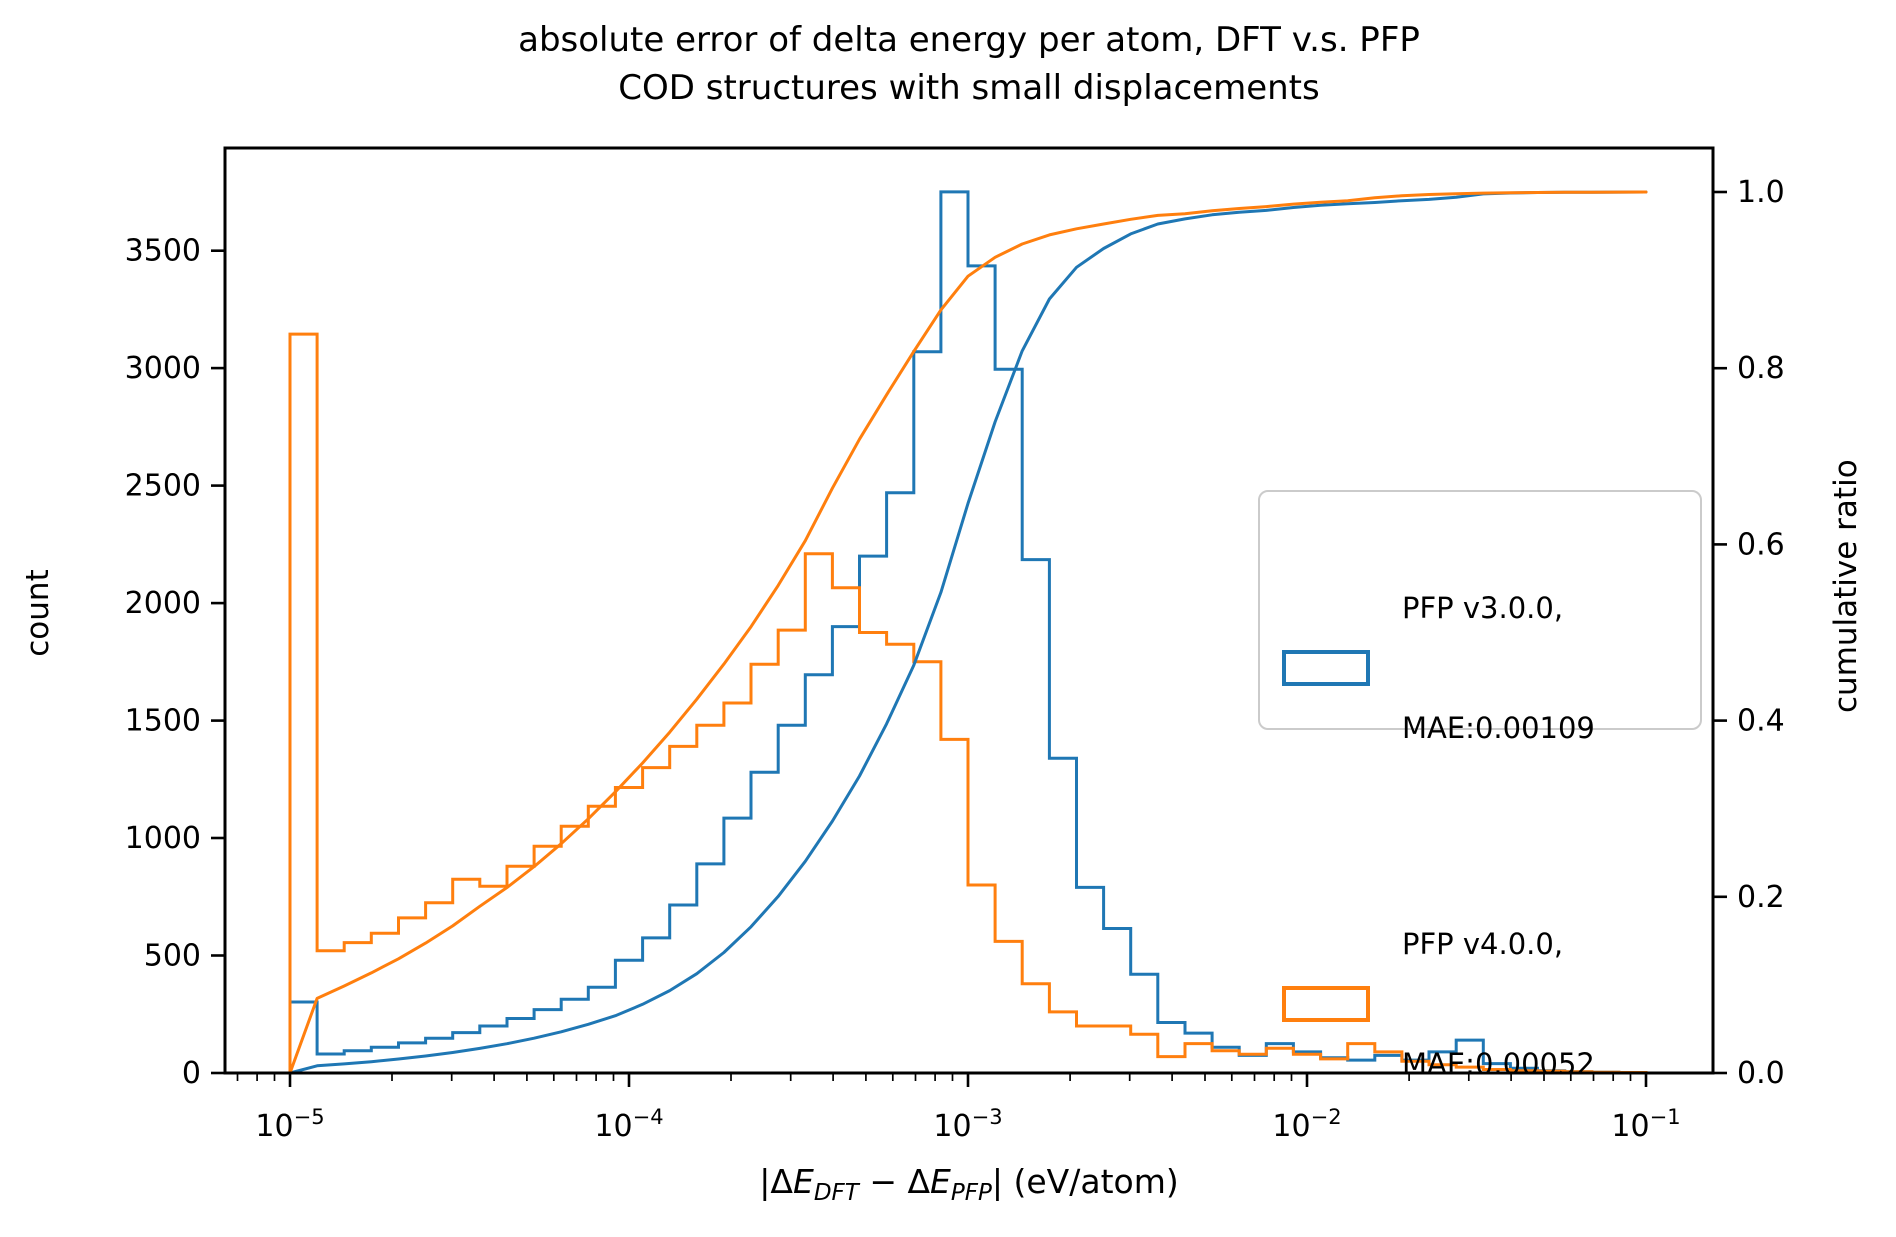 The height and width of the screenshot is (1237, 1896). Describe the element at coordinates (1761, 897) in the screenshot. I see `y-right-tick-label: 0.2` at that location.